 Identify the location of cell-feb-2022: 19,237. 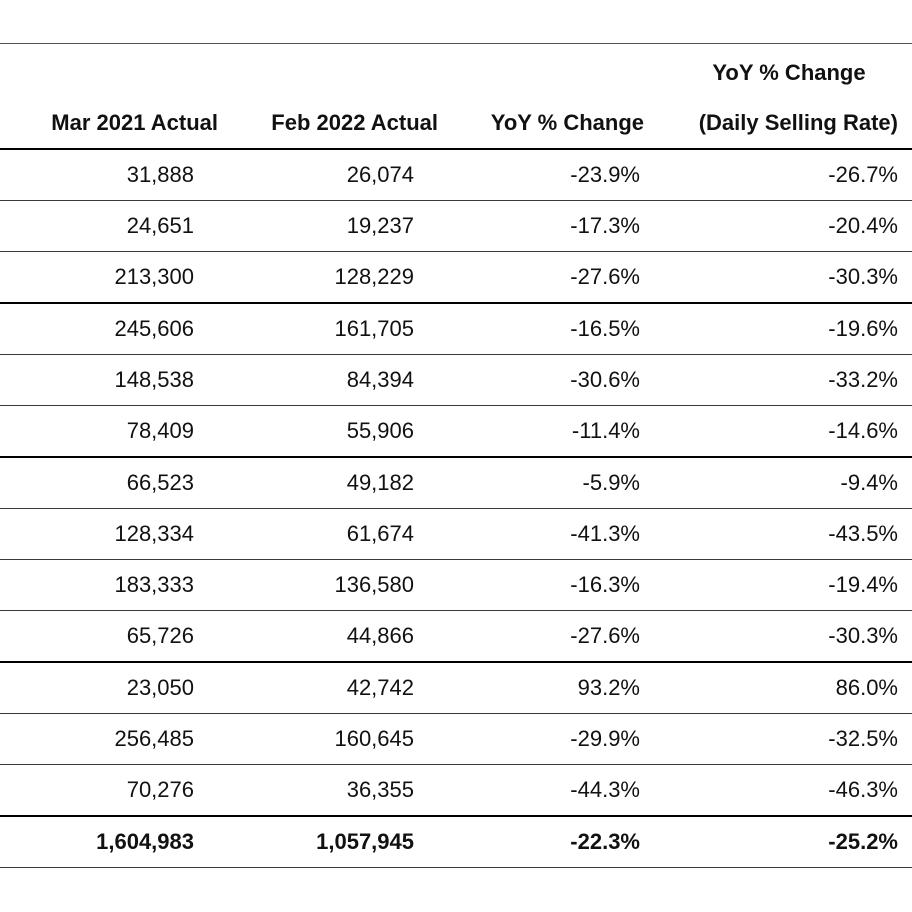
(338, 226).